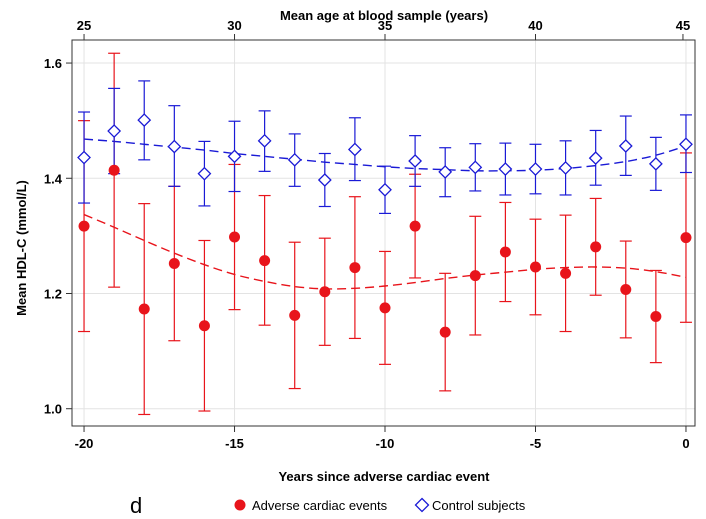  Describe the element at coordinates (384, 476) in the screenshot. I see `x-axis-title: Years since adverse cardiac event` at that location.